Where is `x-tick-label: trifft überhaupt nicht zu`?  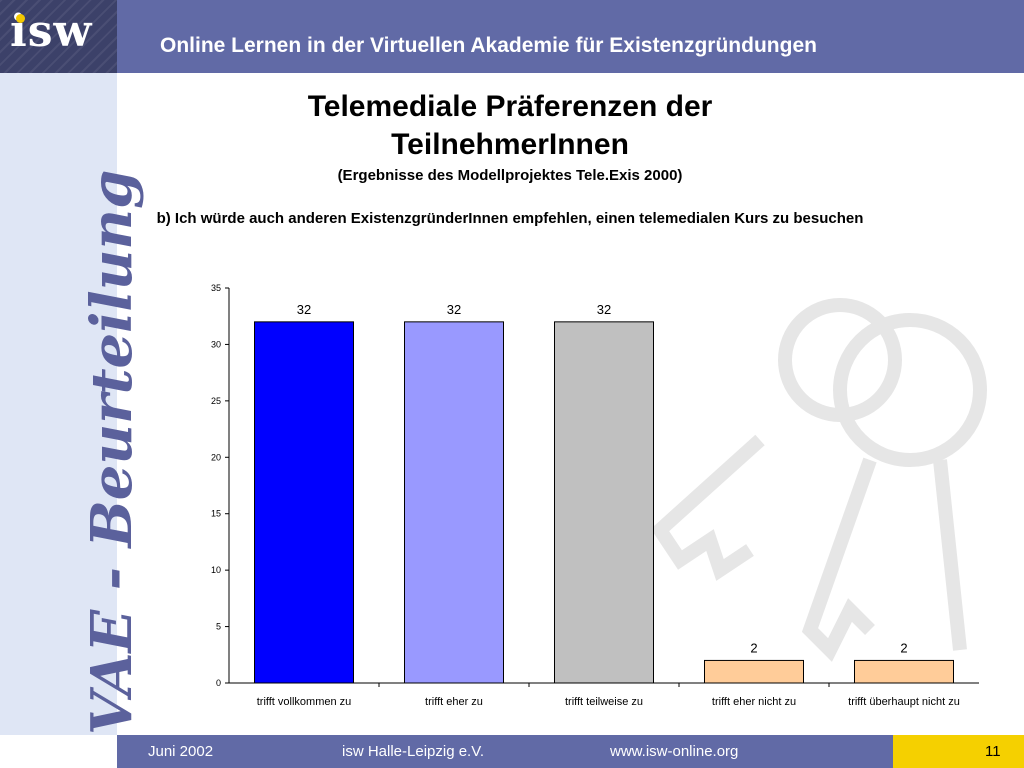 x-tick-label: trifft überhaupt nicht zu is located at coordinates (904, 702).